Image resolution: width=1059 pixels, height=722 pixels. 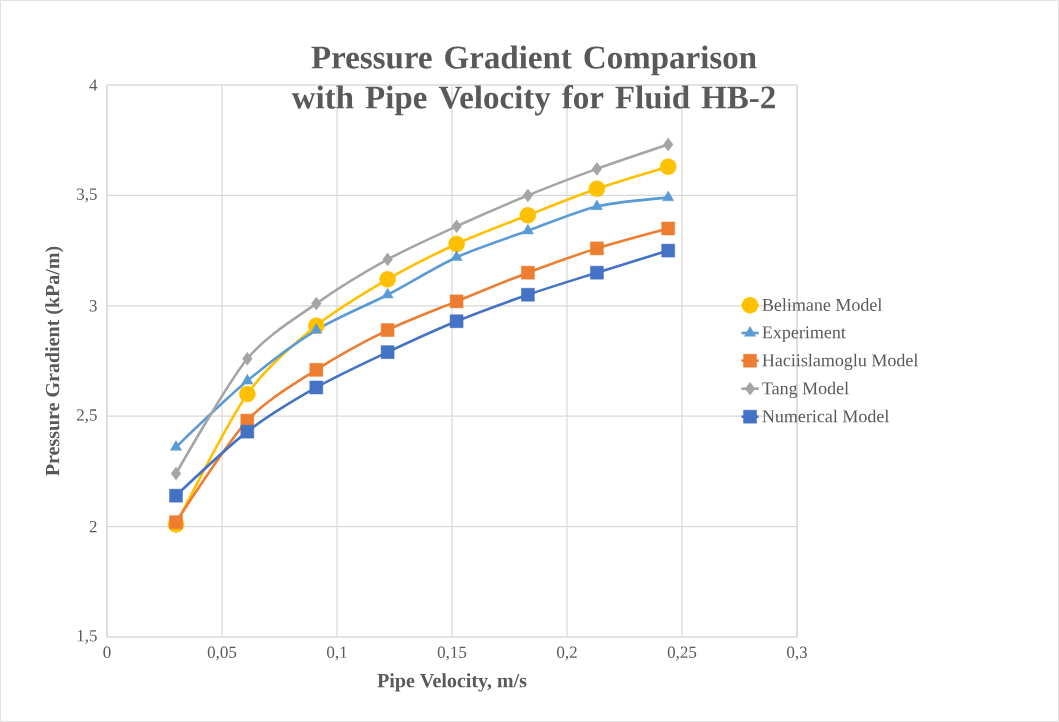 I want to click on y-tick-label: 1,5, so click(x=87, y=637).